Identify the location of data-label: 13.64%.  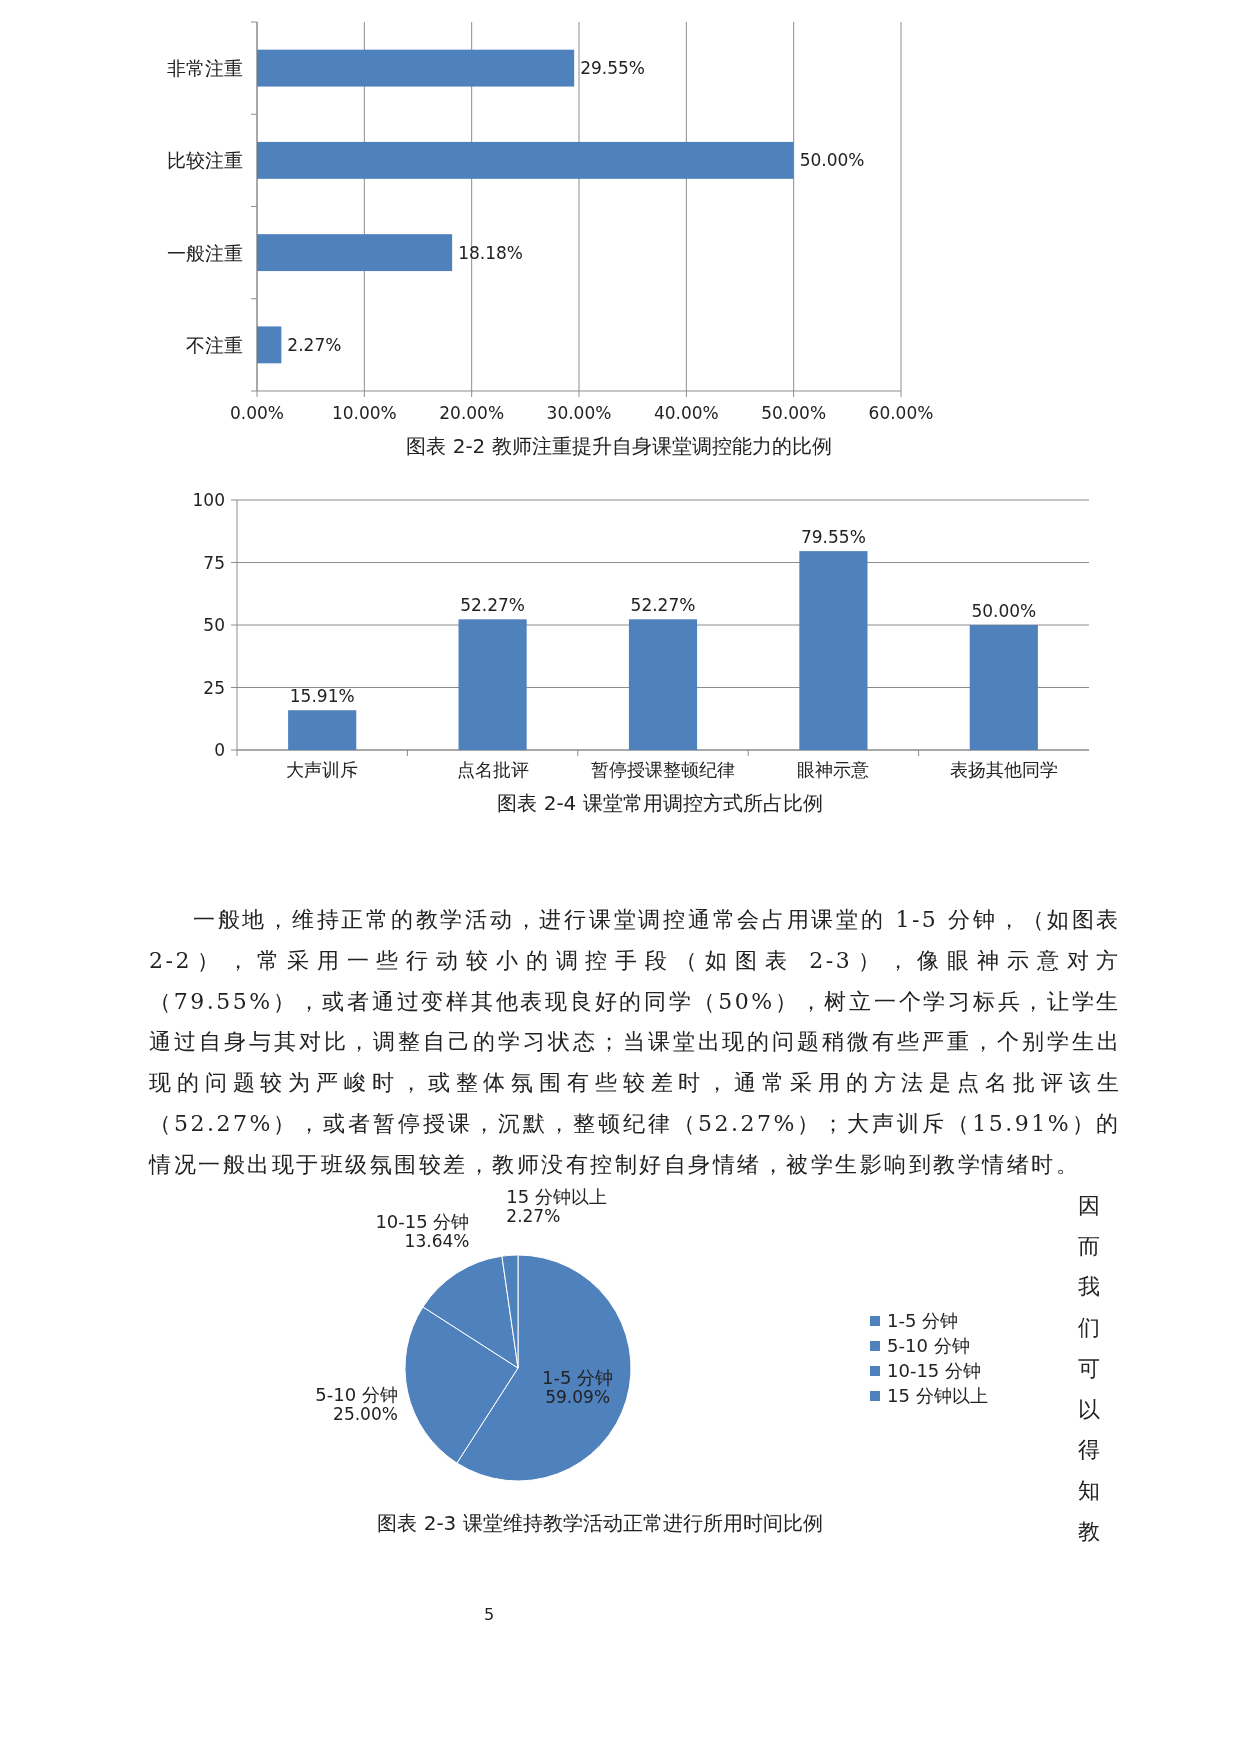
(437, 1241).